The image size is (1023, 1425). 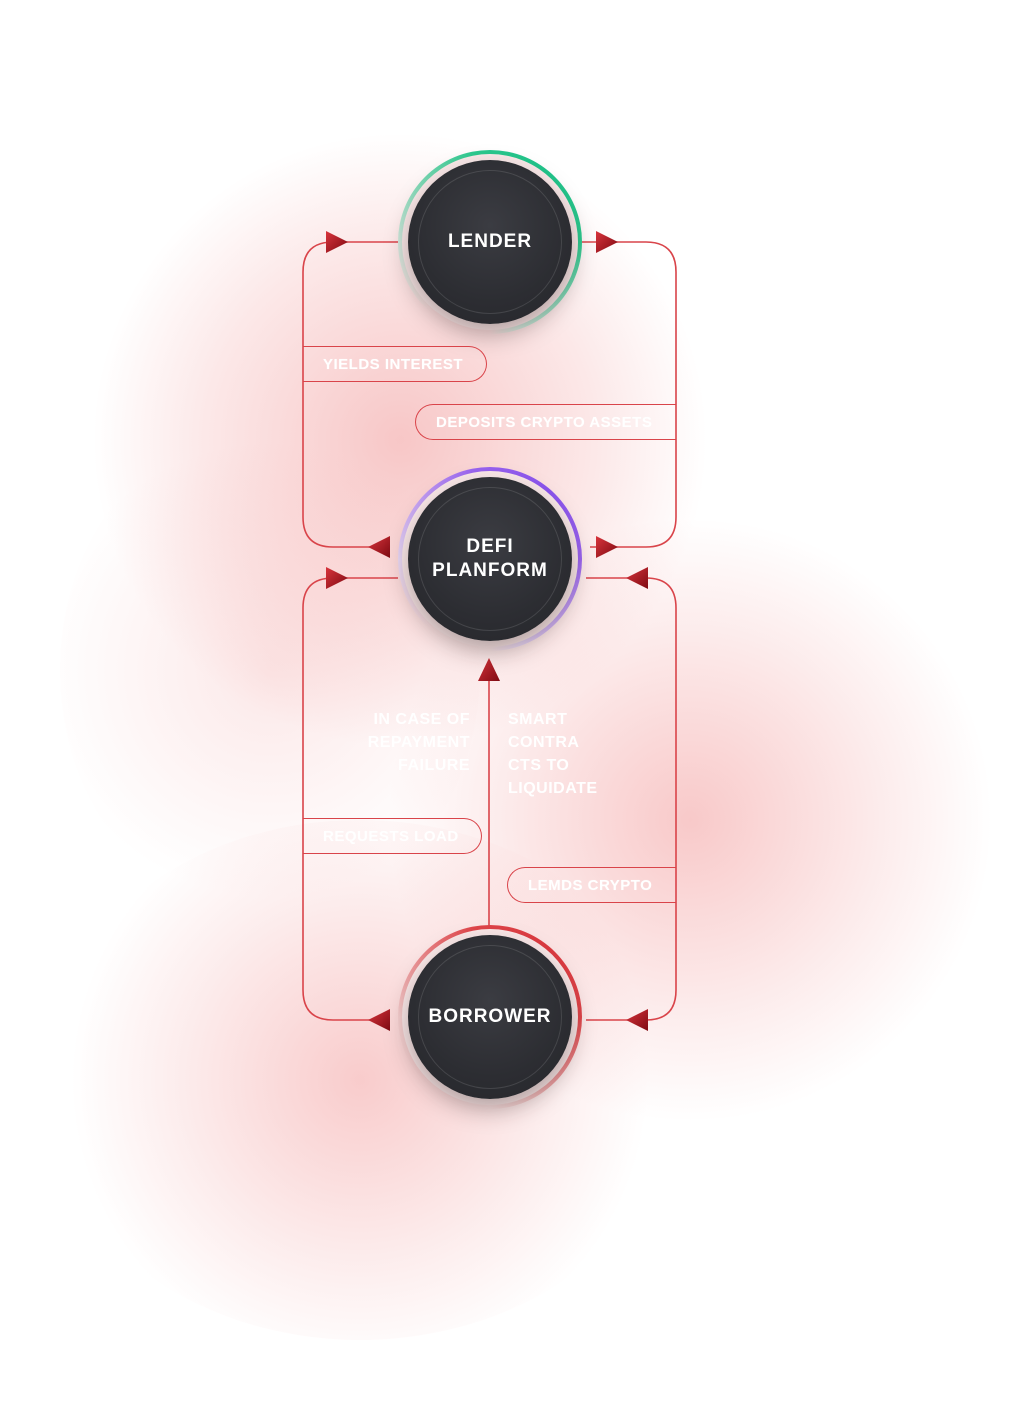 I want to click on lender-node: LENDER, so click(x=490, y=242).